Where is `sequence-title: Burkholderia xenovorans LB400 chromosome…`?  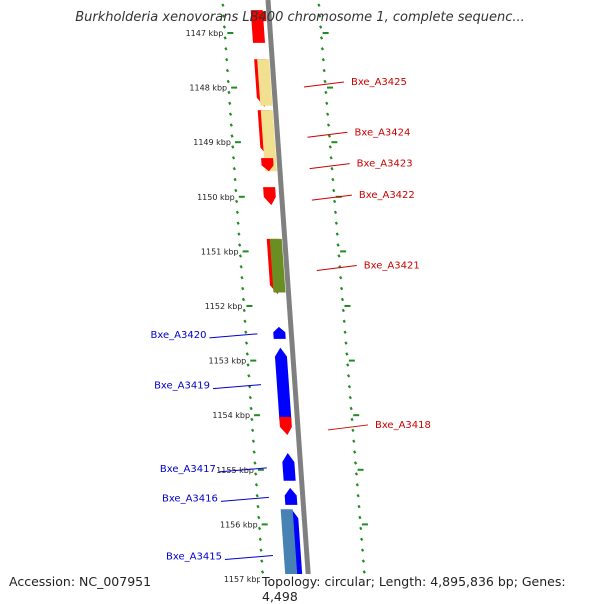 sequence-title: Burkholderia xenovorans LB400 chromosome… is located at coordinates (300, 17).